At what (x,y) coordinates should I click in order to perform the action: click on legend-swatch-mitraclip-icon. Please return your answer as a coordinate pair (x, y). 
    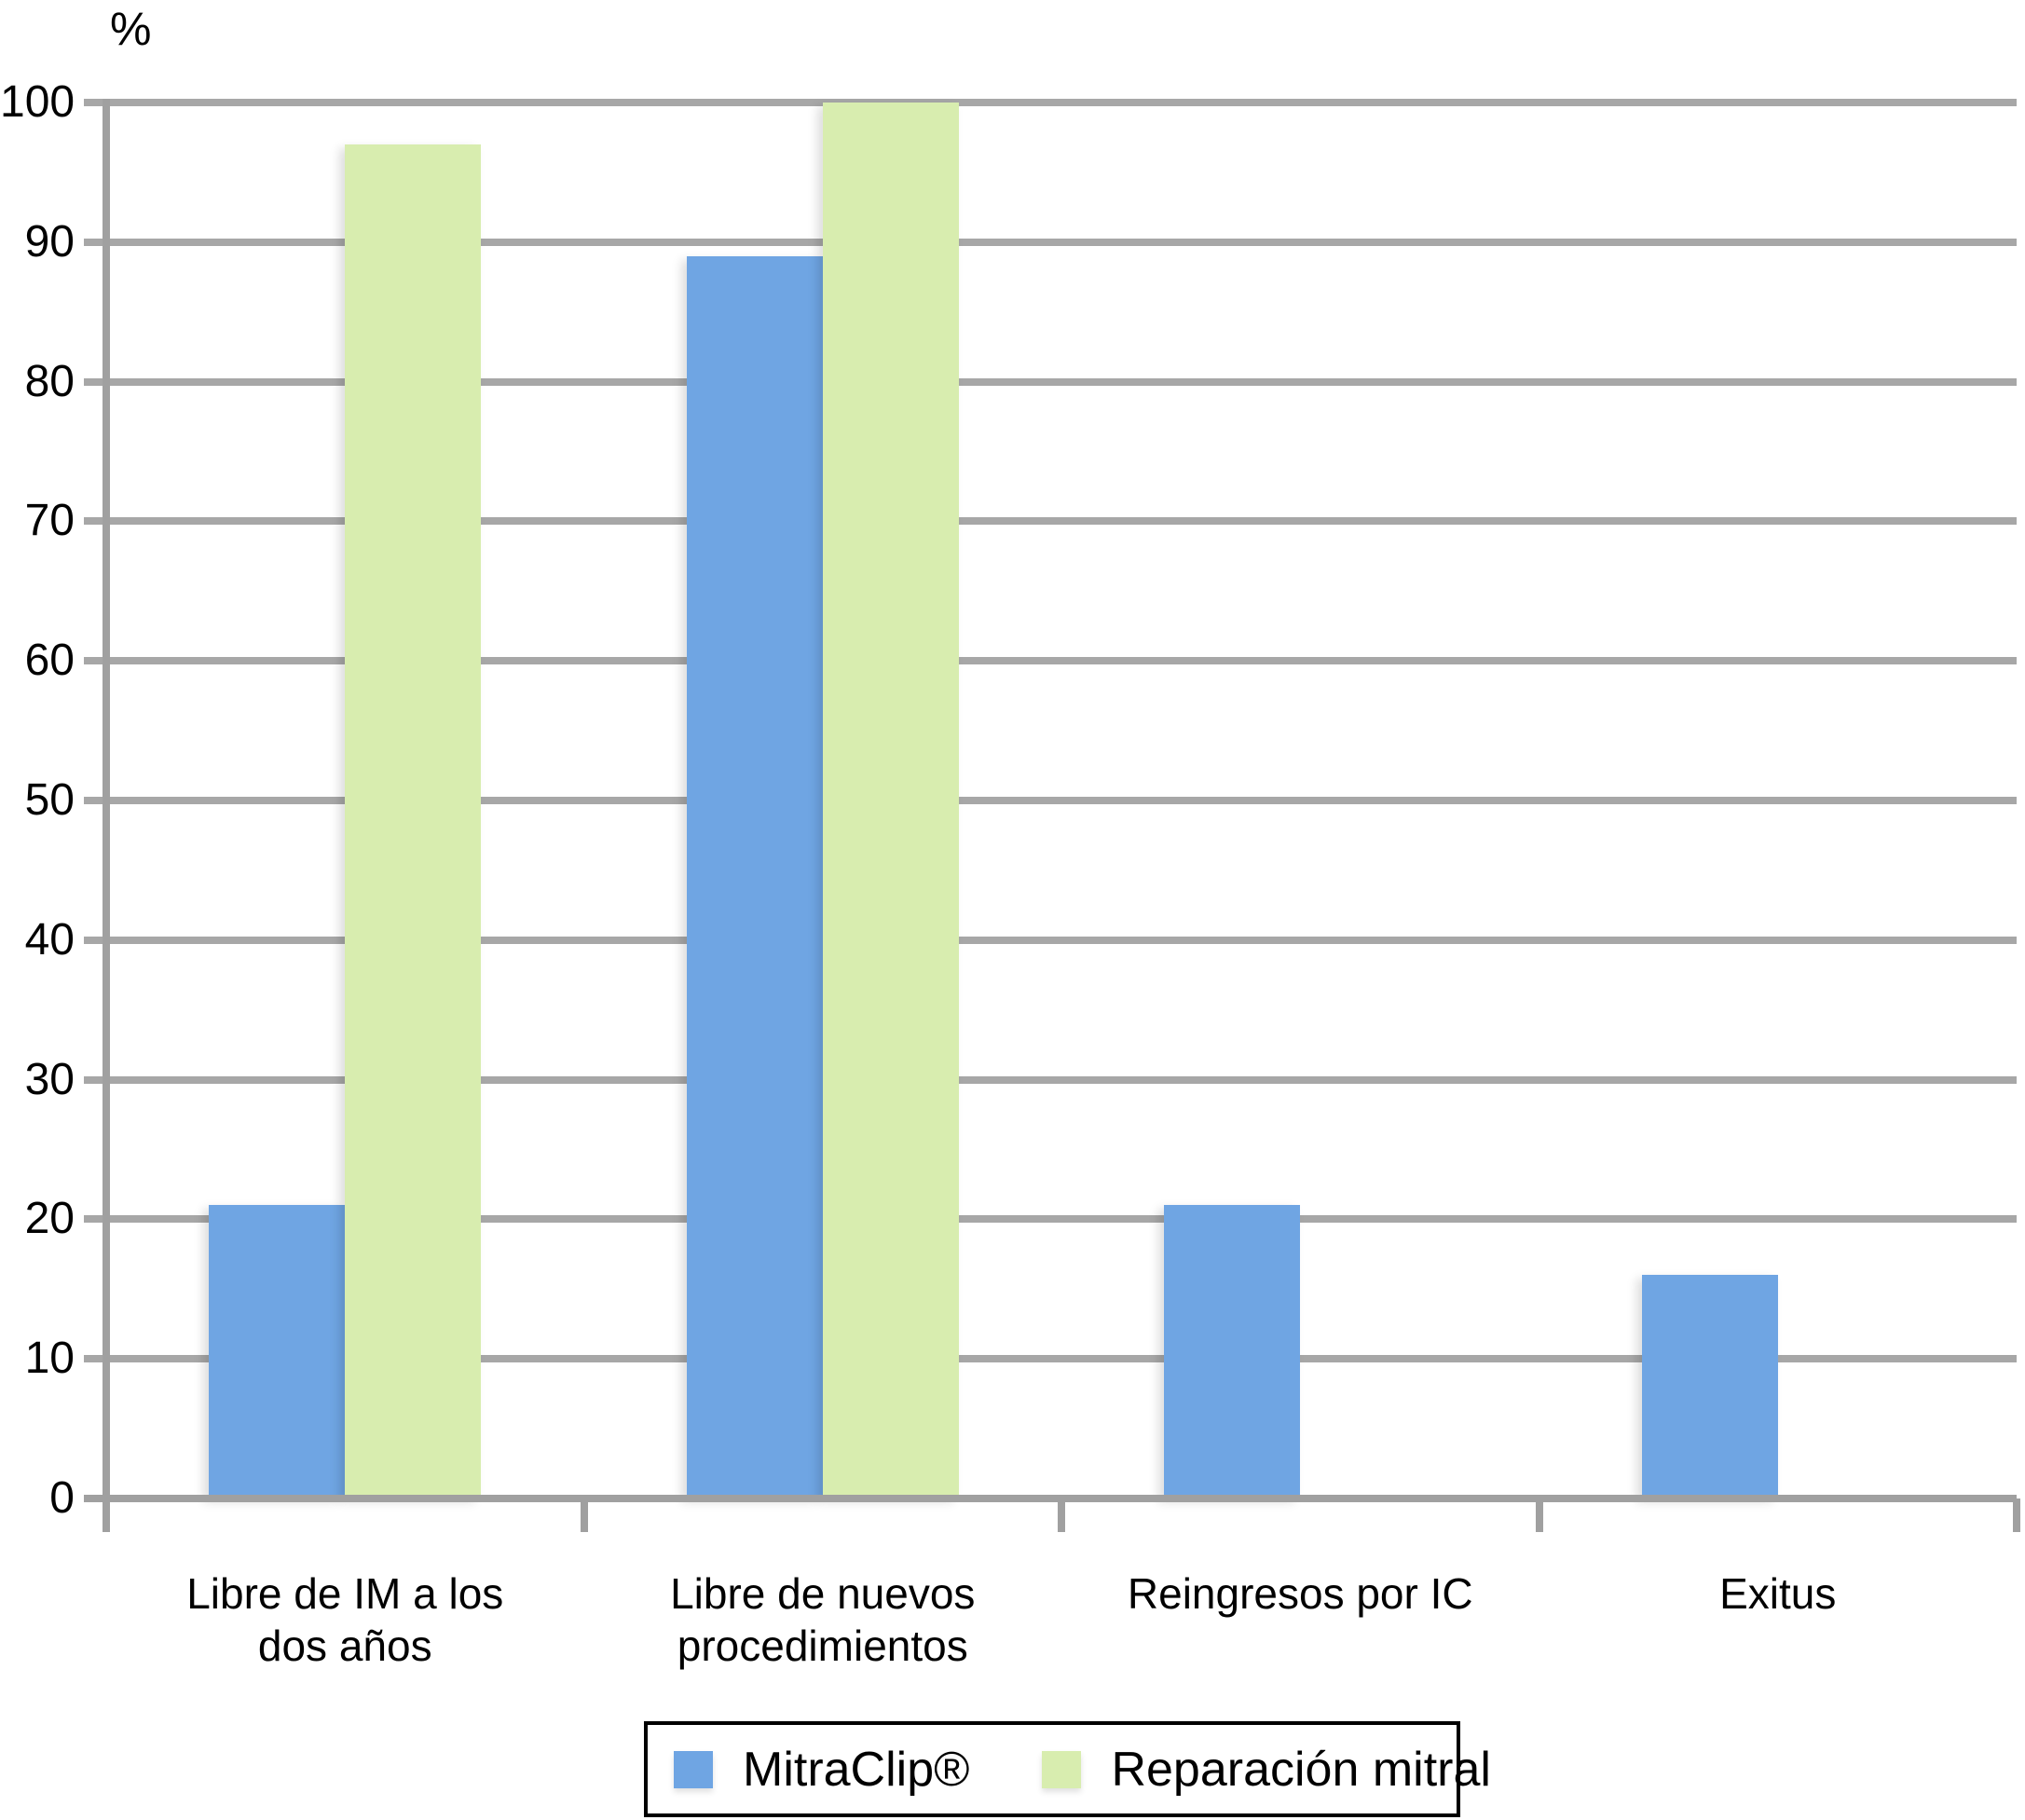
    Looking at the image, I should click on (693, 1769).